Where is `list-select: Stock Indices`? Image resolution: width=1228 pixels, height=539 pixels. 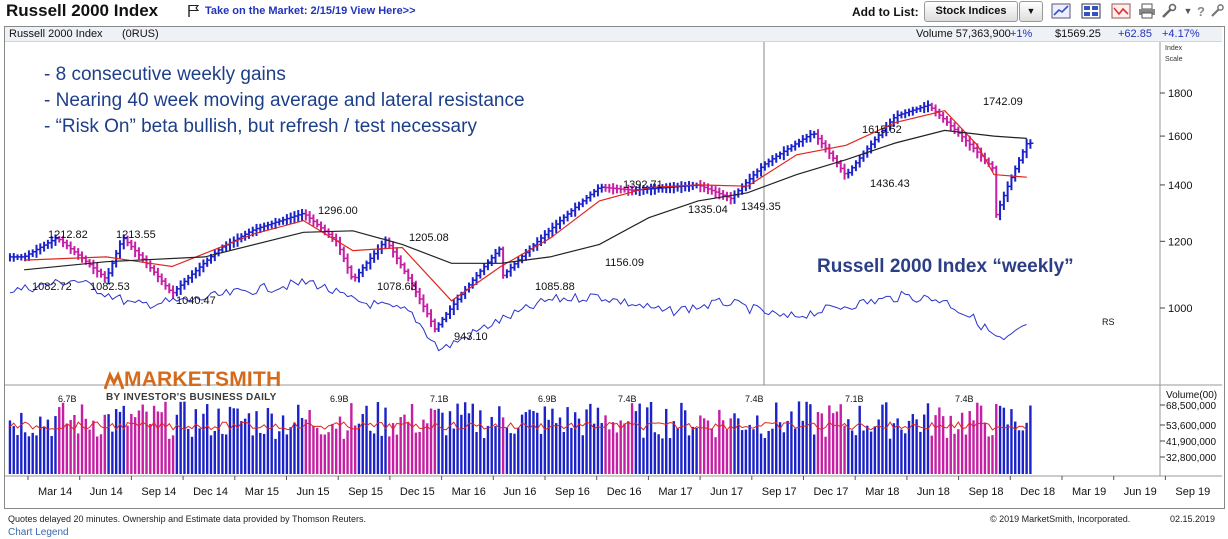
list-select: Stock Indices is located at coordinates (971, 11).